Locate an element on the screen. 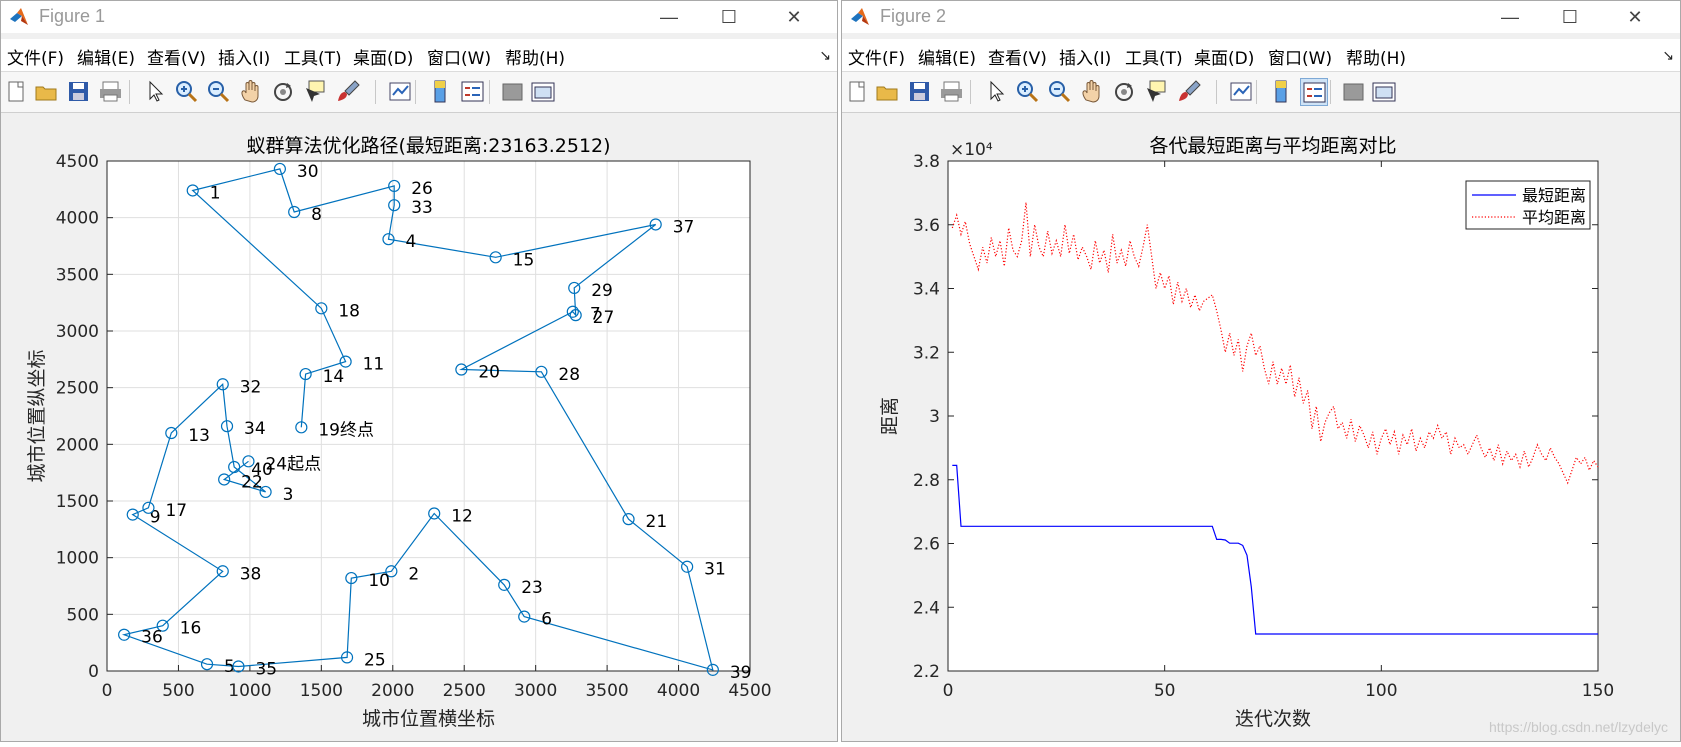  watermark: https://blog.csdn.net/lzydelyc is located at coordinates (1578, 727).